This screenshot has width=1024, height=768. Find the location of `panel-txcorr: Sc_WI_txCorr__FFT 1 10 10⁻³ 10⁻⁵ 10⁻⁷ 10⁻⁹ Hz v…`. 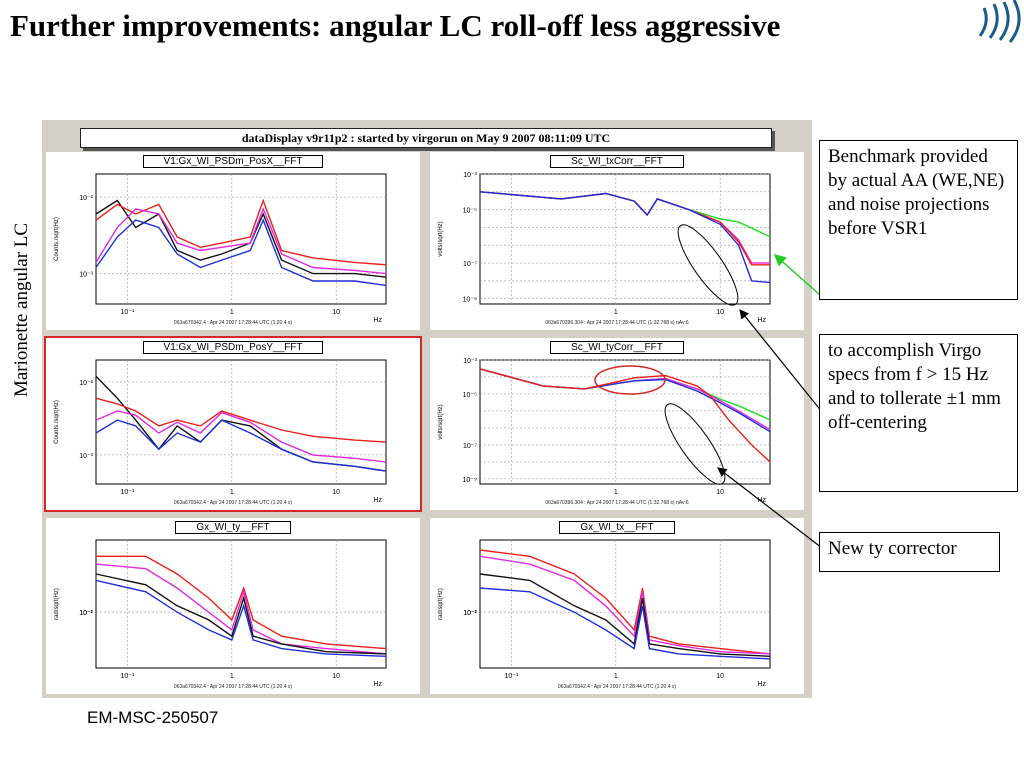

panel-txcorr: Sc_WI_txCorr__FFT 1 10 10⁻³ 10⁻⁵ 10⁻⁷ 10⁻⁹ Hz v… is located at coordinates (617, 241).